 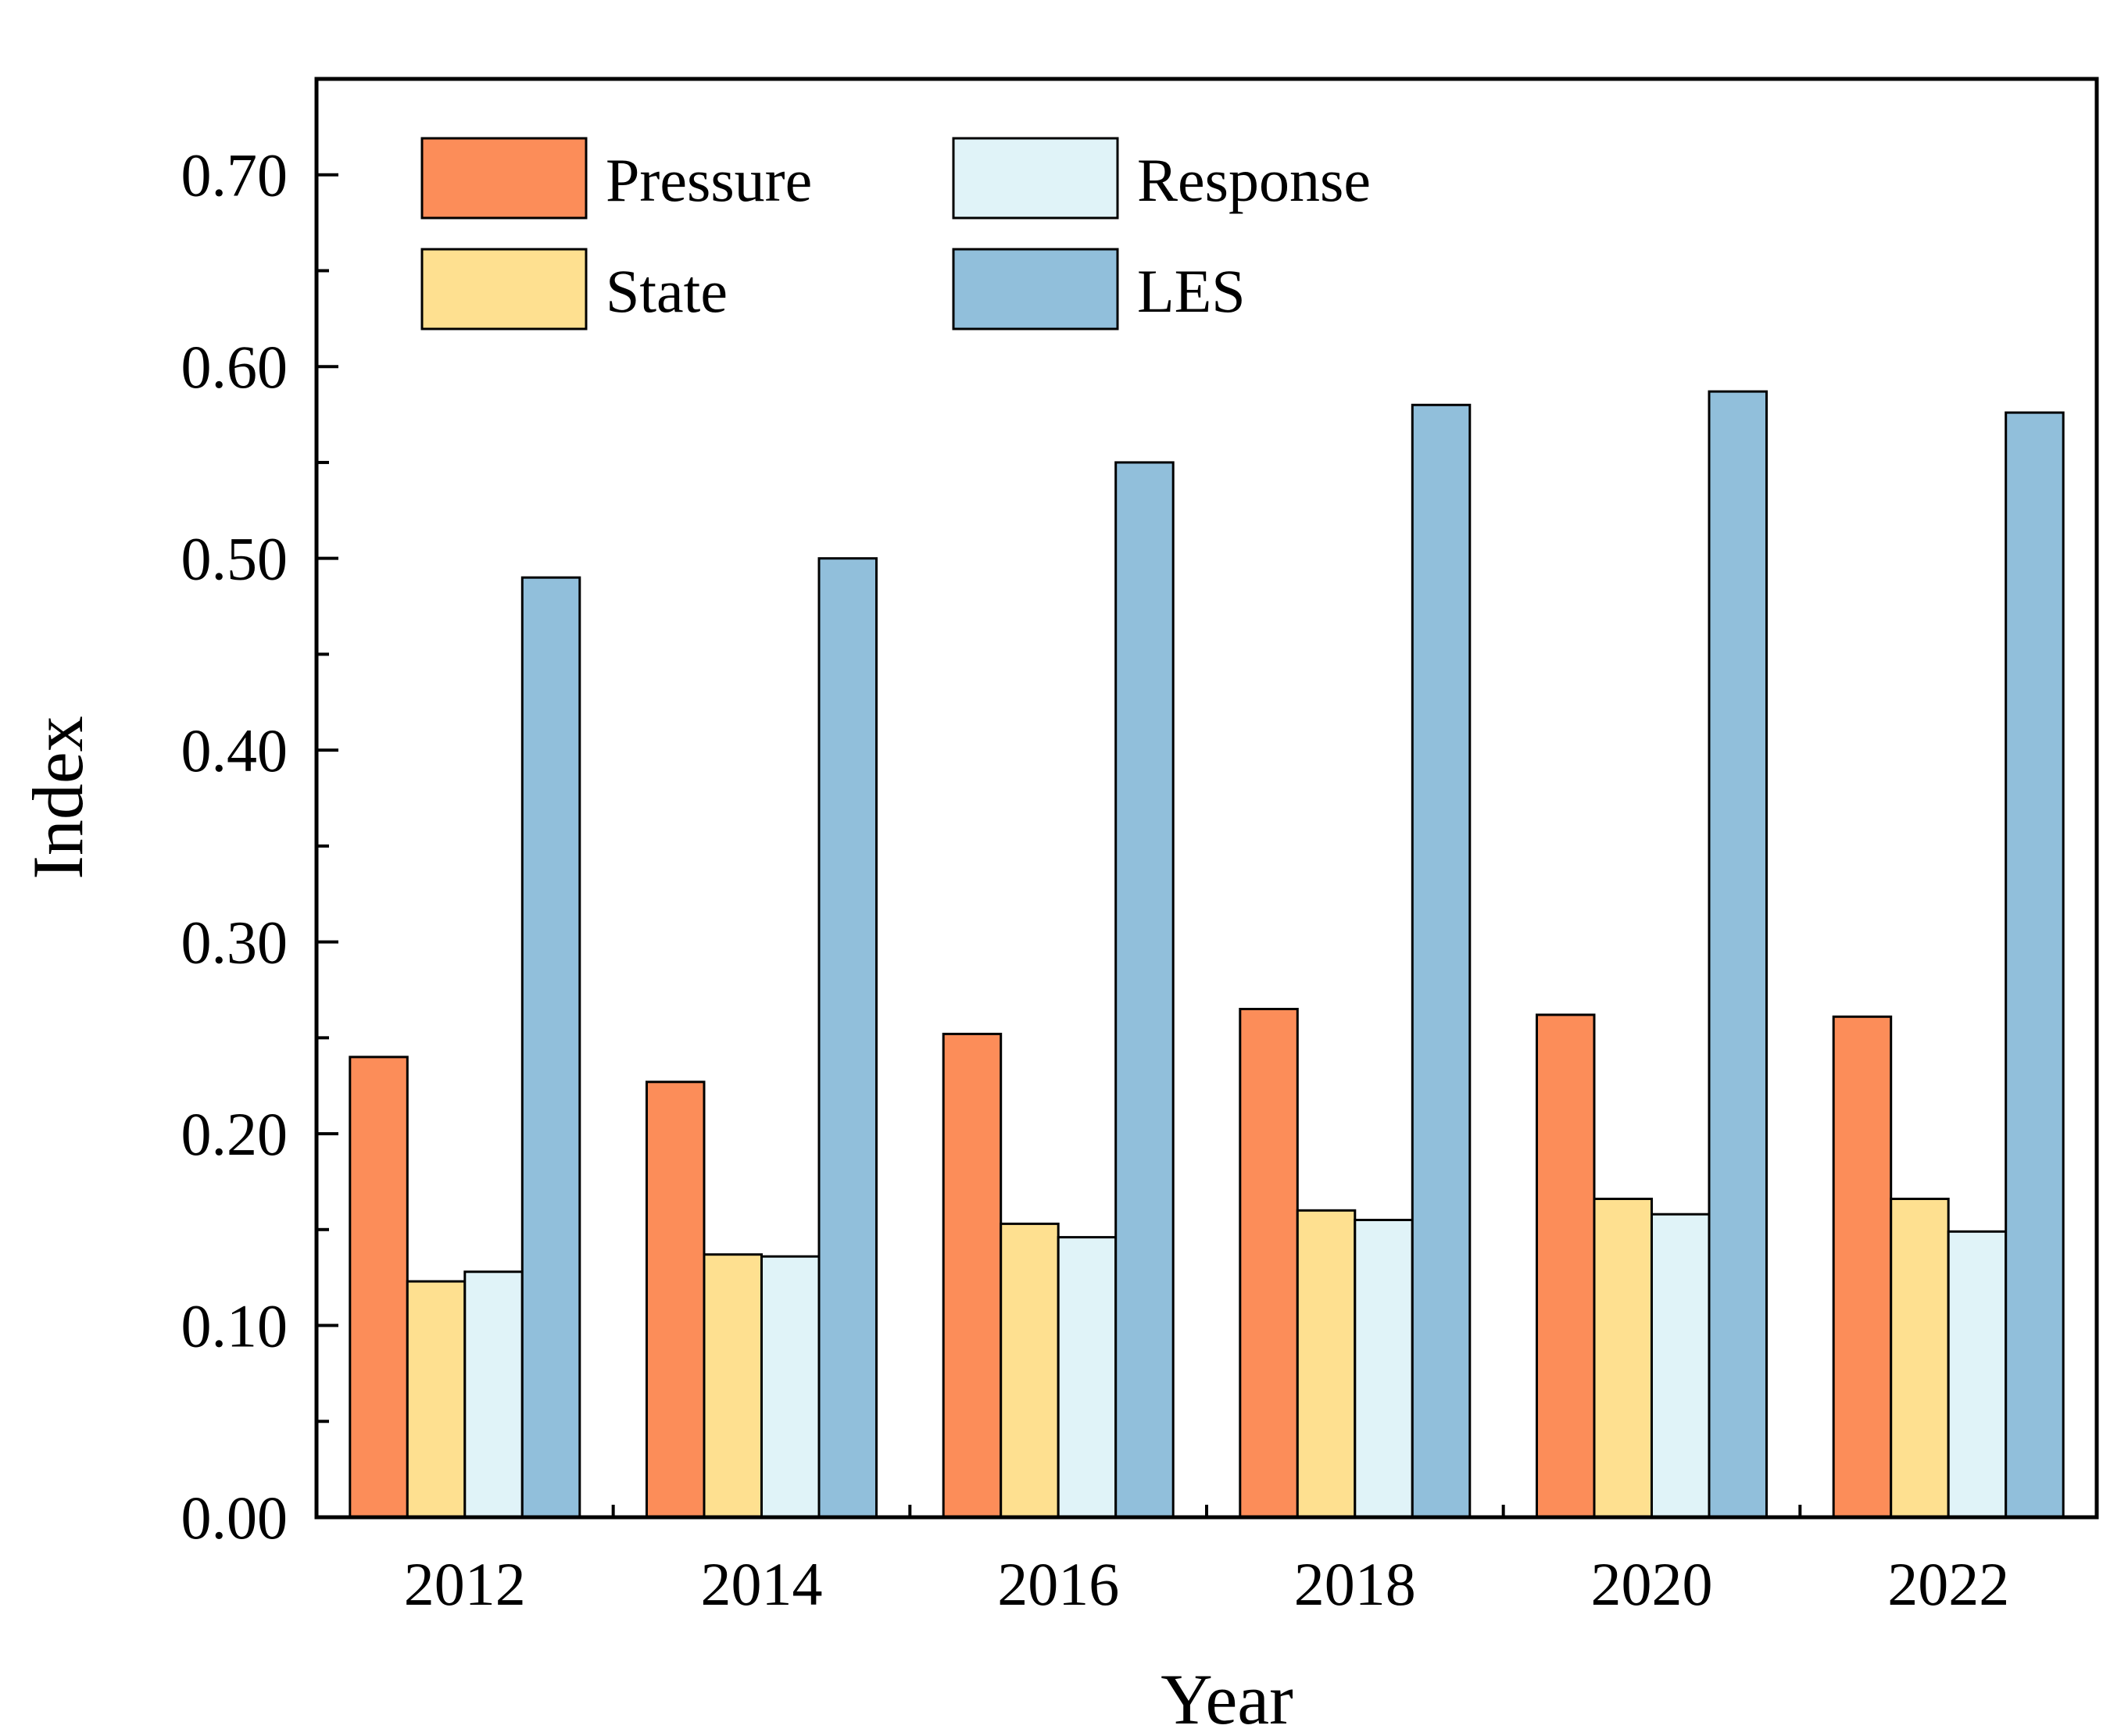 What do you see at coordinates (1326, 1364) in the screenshot?
I see `bar-state-2018` at bounding box center [1326, 1364].